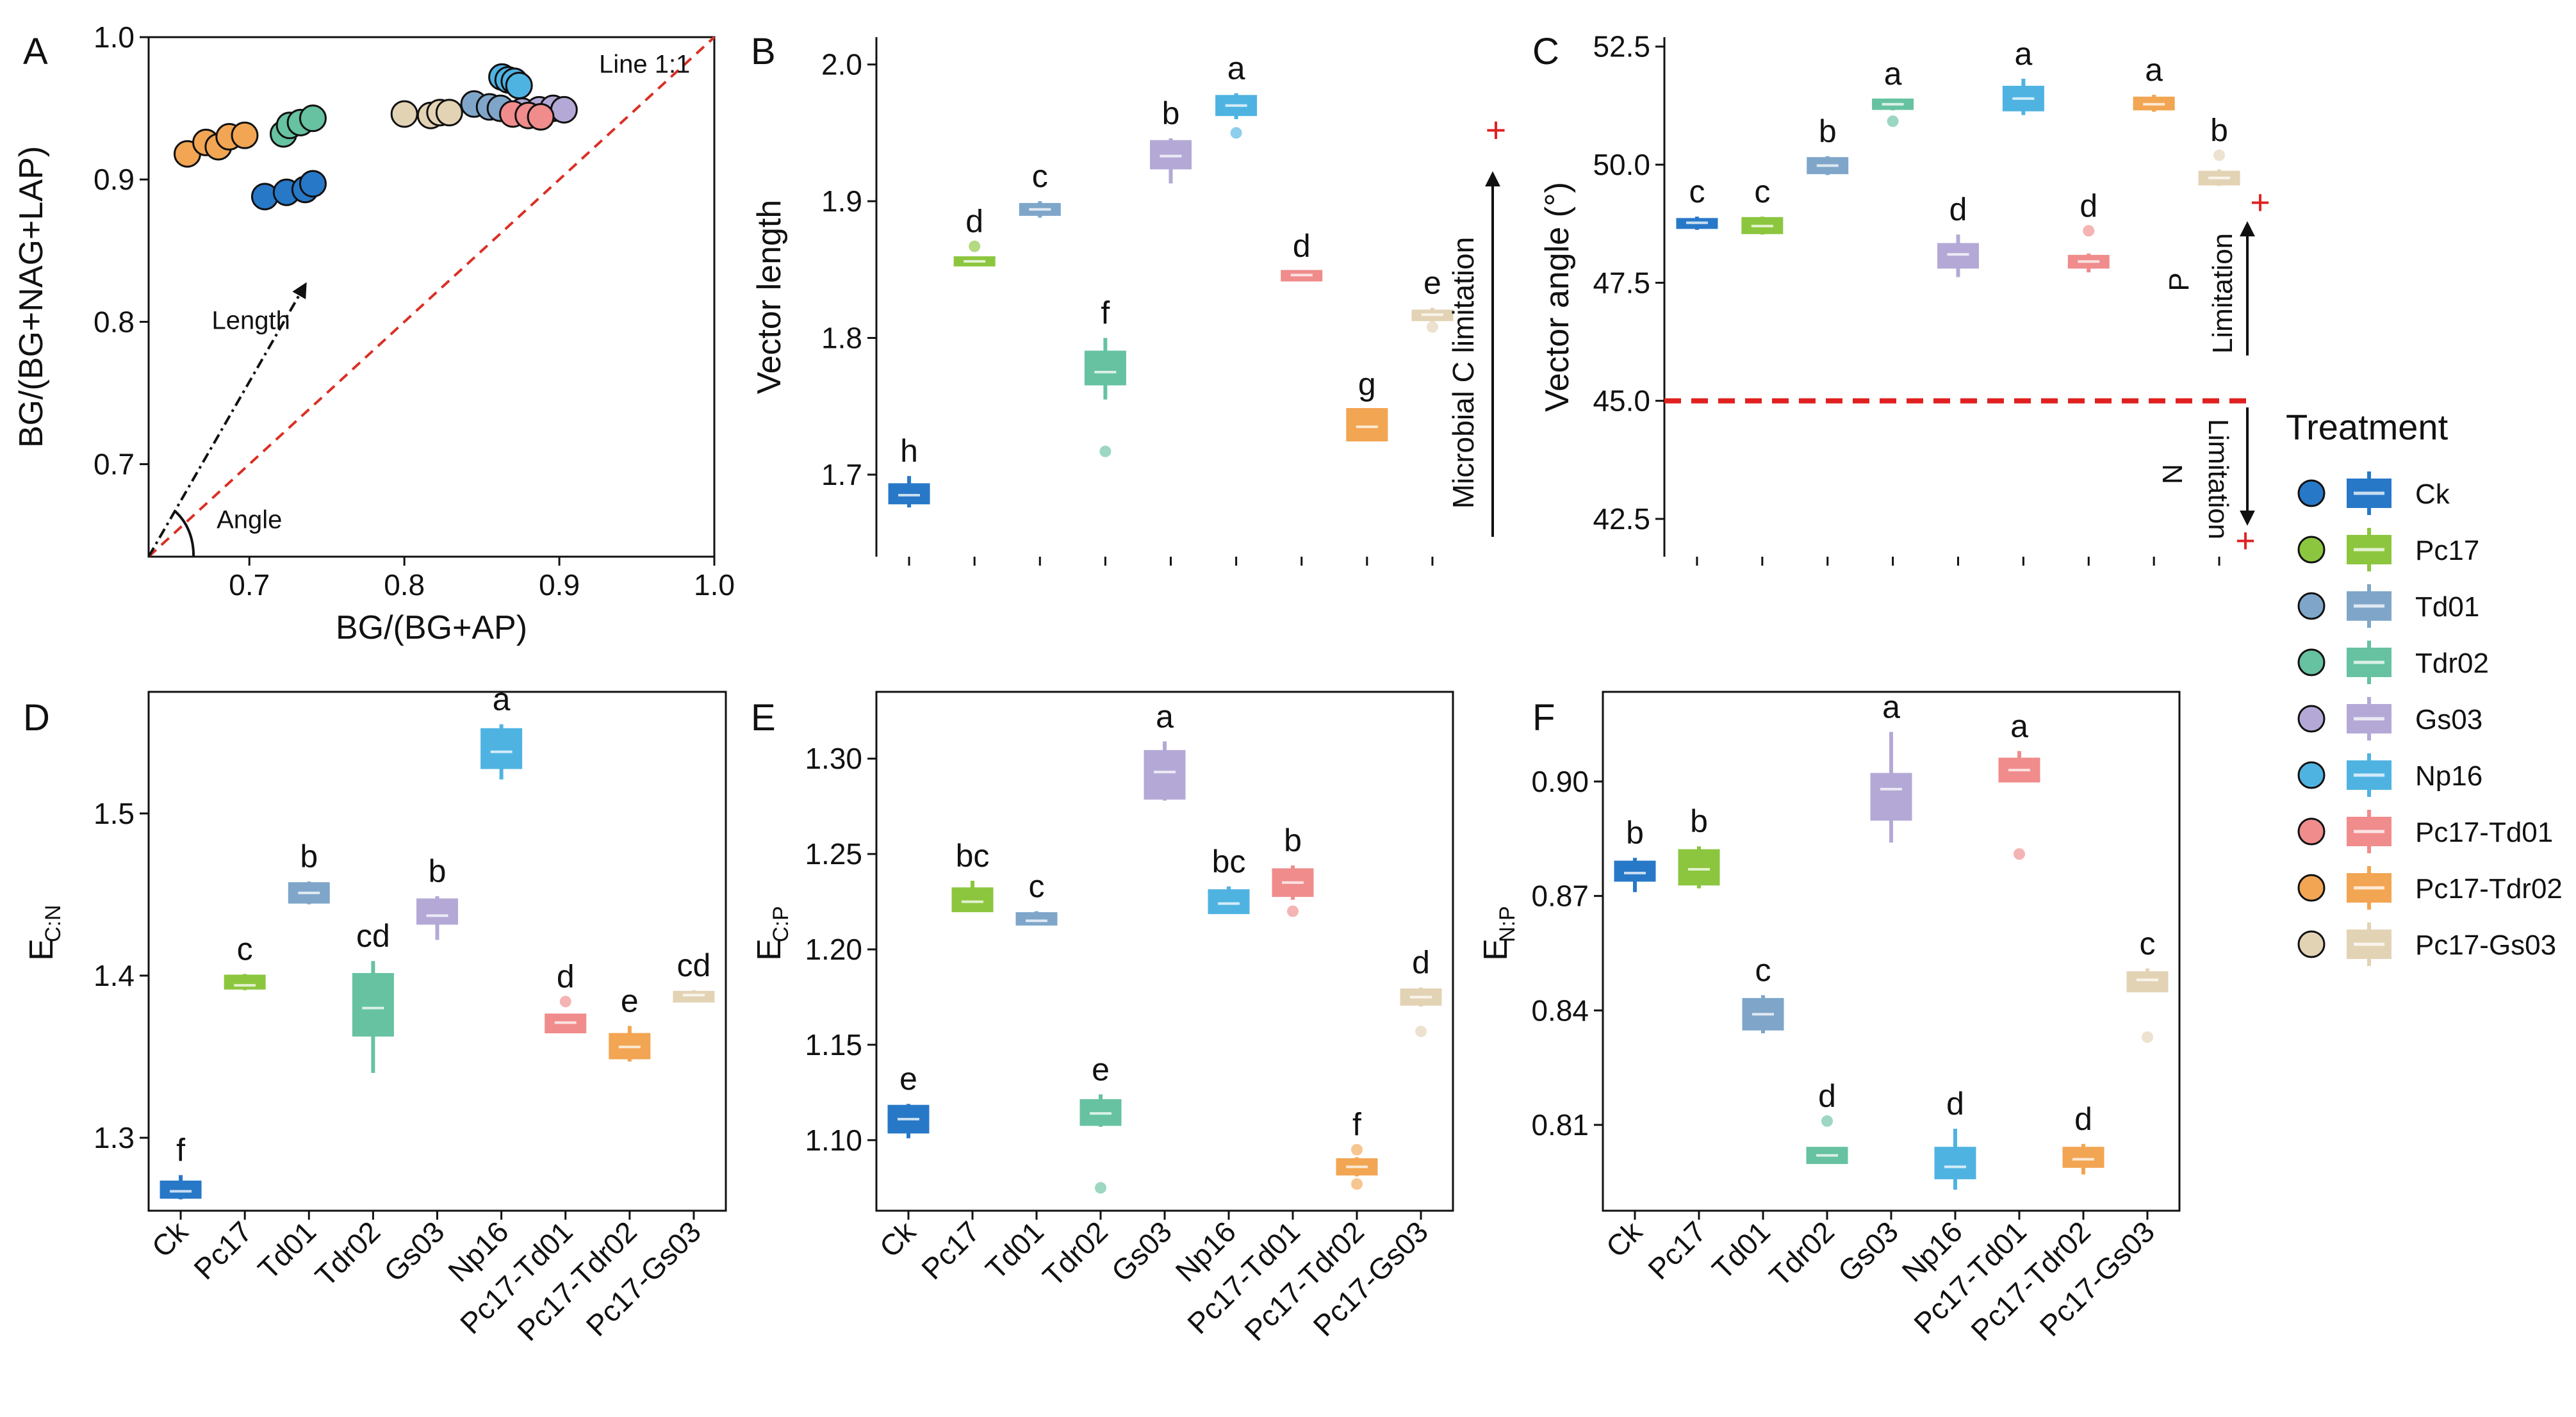  What do you see at coordinates (833, 1045) in the screenshot?
I see `y-tick-label: 1.15` at bounding box center [833, 1045].